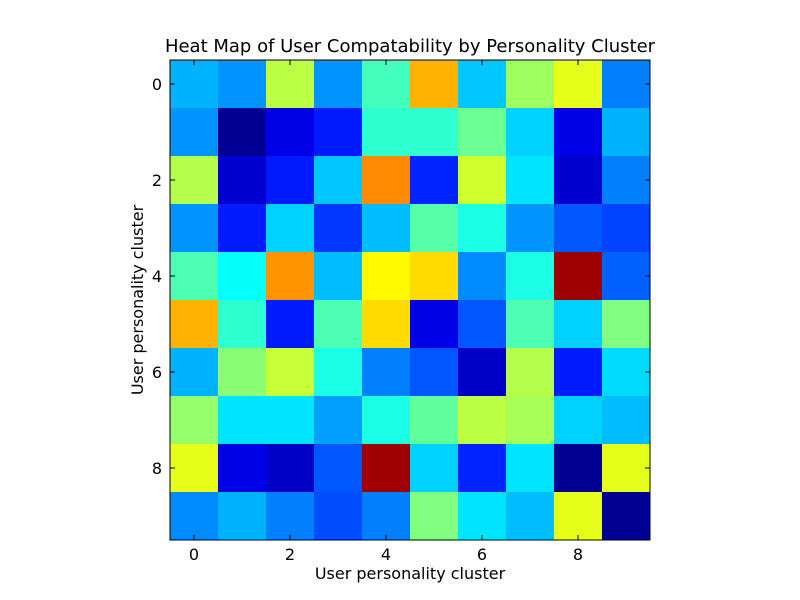  I want to click on x-tick-label: 4, so click(386, 554).